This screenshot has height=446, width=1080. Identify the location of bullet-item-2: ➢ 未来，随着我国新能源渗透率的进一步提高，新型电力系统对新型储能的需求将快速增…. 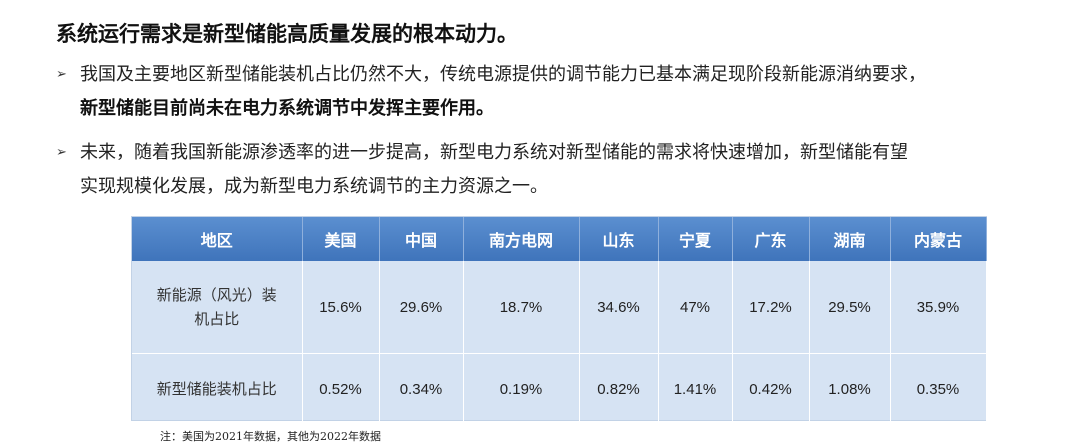
(482, 166).